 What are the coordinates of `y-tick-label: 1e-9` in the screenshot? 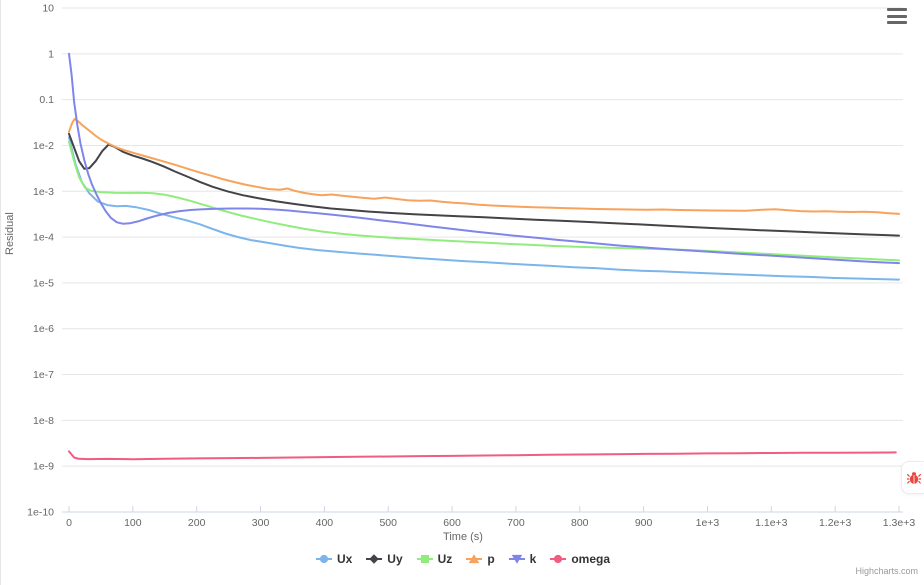 It's located at (43, 467).